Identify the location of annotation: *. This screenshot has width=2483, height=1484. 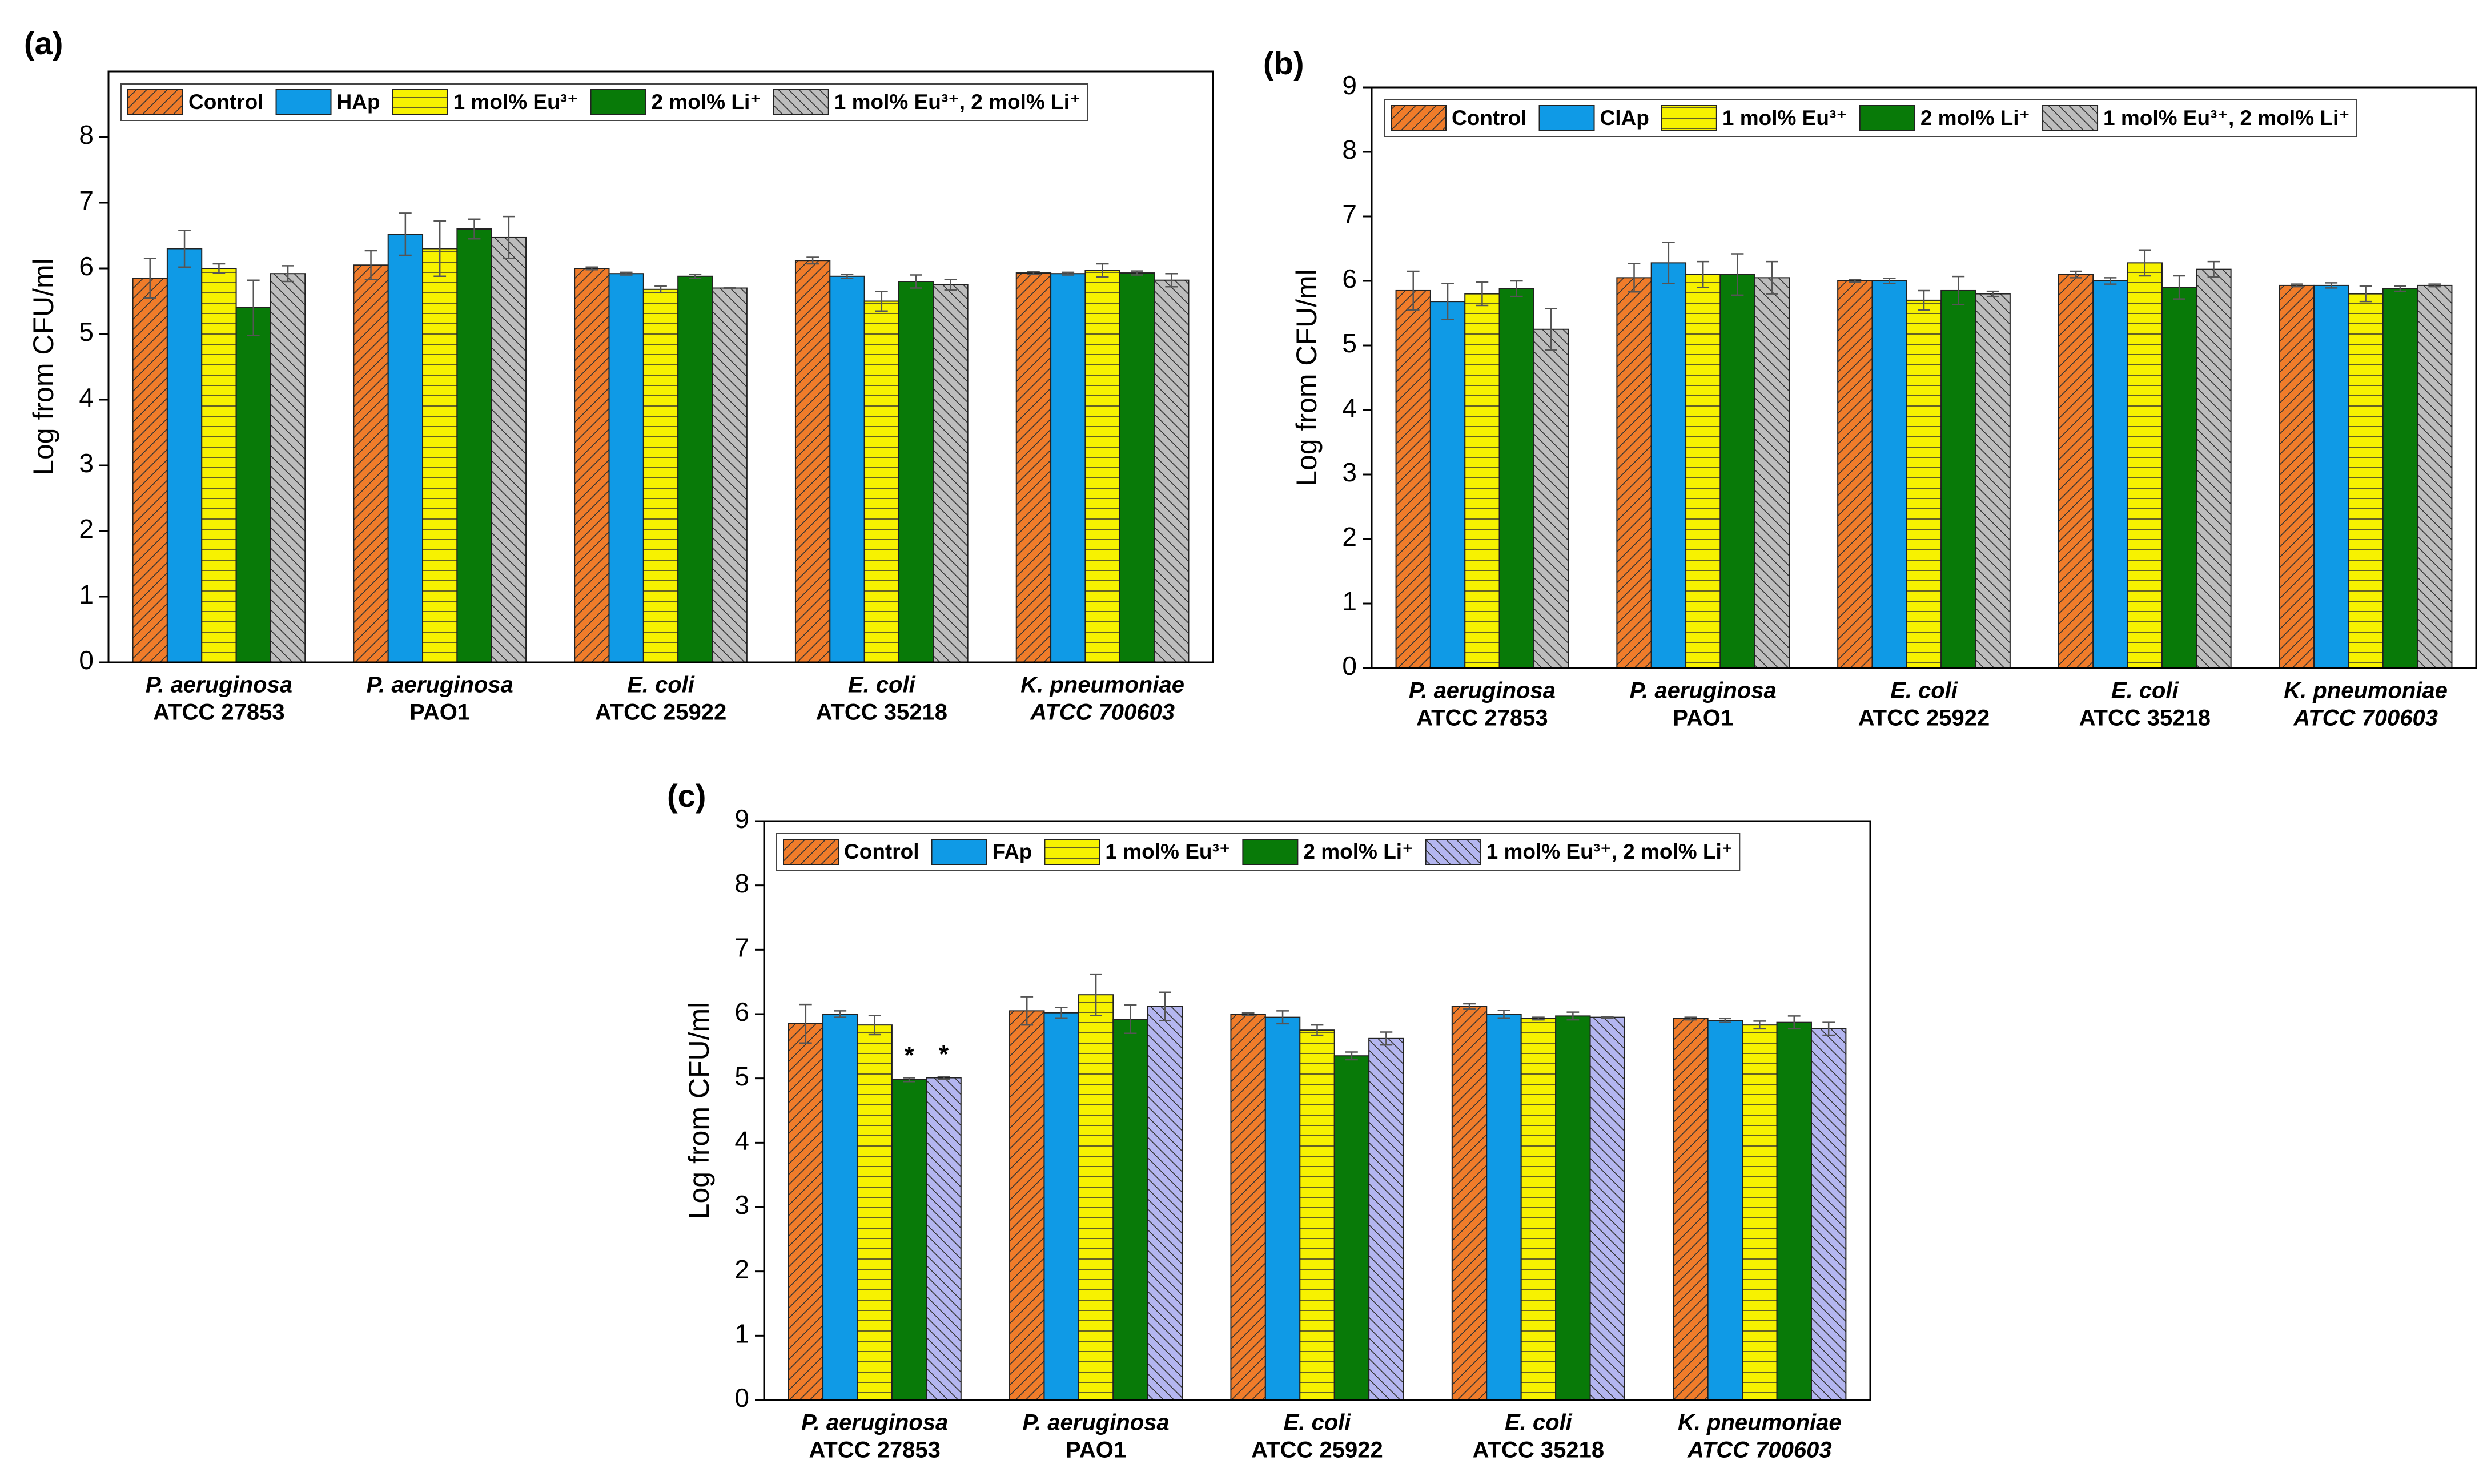
(944, 1054).